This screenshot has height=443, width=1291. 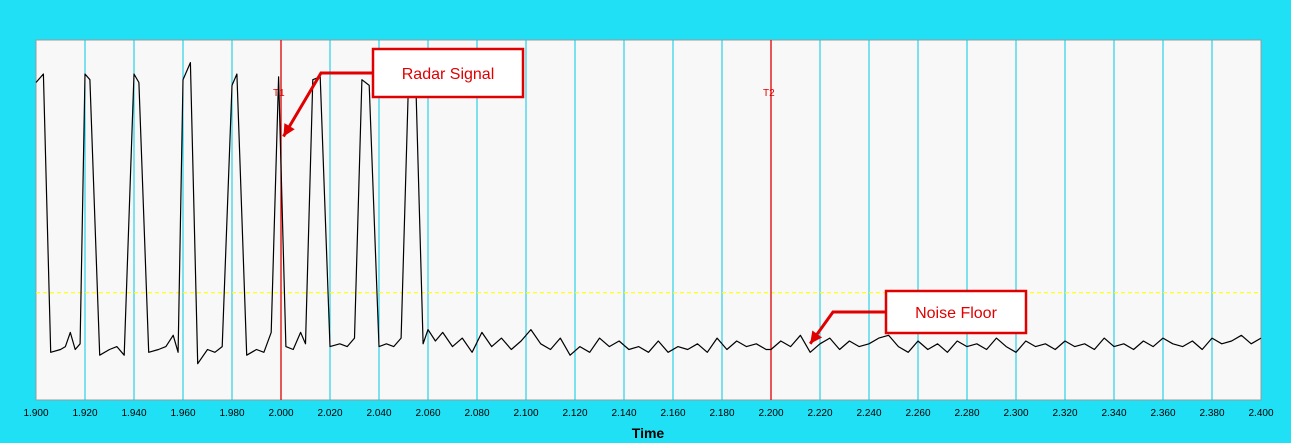 I want to click on callout-radar-signal: Radar Signal, so click(x=403, y=92).